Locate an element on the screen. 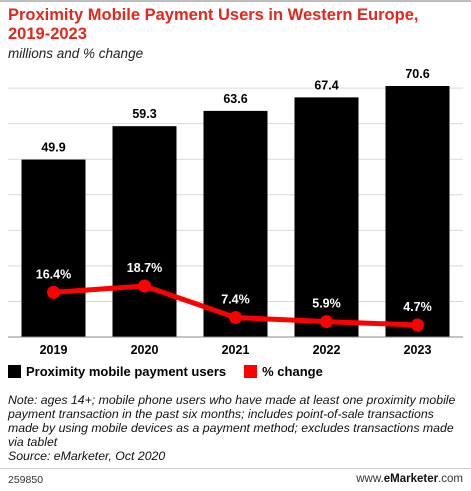 The image size is (471, 491). bar-value-label: 67.4 is located at coordinates (326, 85).